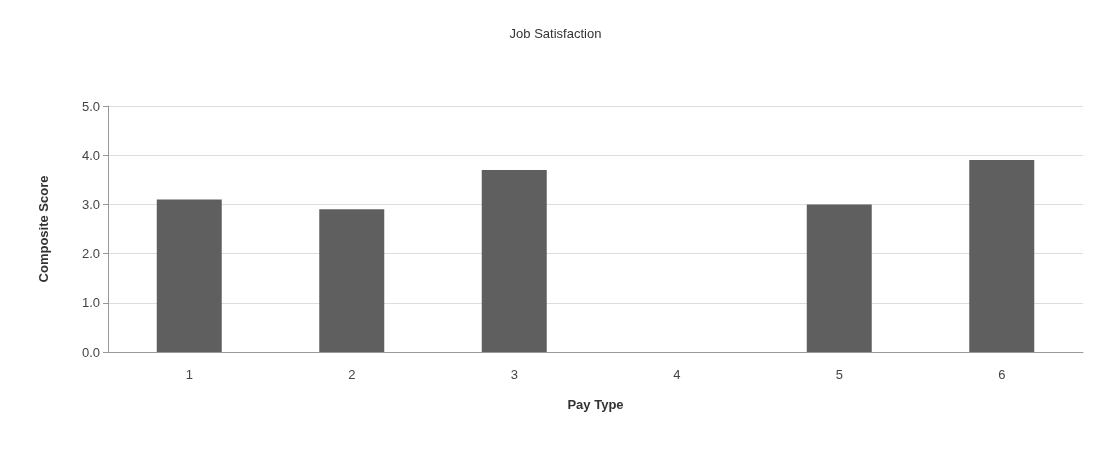 The image size is (1111, 452). I want to click on y-tick-label: 0.0, so click(90, 352).